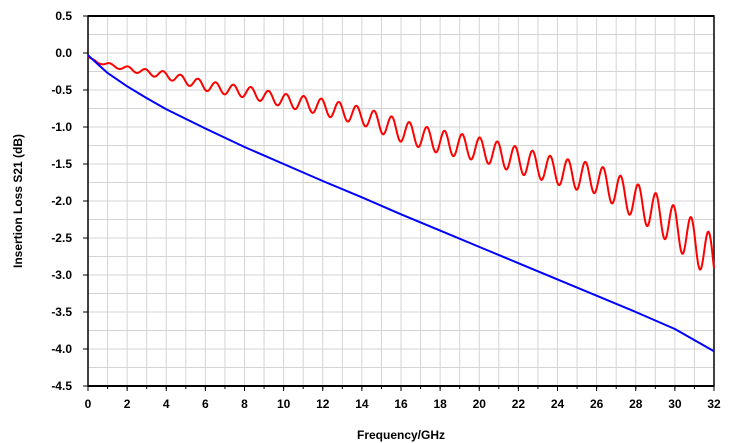 The width and height of the screenshot is (734, 443). What do you see at coordinates (63, 16) in the screenshot?
I see `y-tick-label: 0.5` at bounding box center [63, 16].